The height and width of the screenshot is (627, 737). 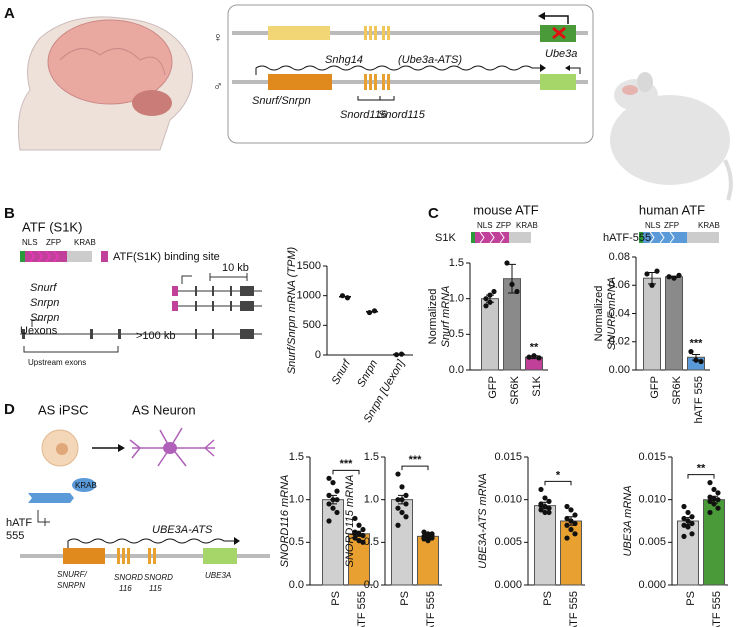 What do you see at coordinates (218, 575) in the screenshot?
I see `gene-label: UBE3A` at bounding box center [218, 575].